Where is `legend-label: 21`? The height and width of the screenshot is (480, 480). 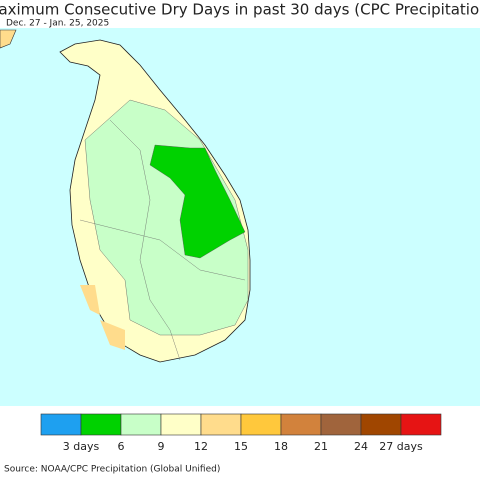
legend-label: 21 is located at coordinates (321, 446).